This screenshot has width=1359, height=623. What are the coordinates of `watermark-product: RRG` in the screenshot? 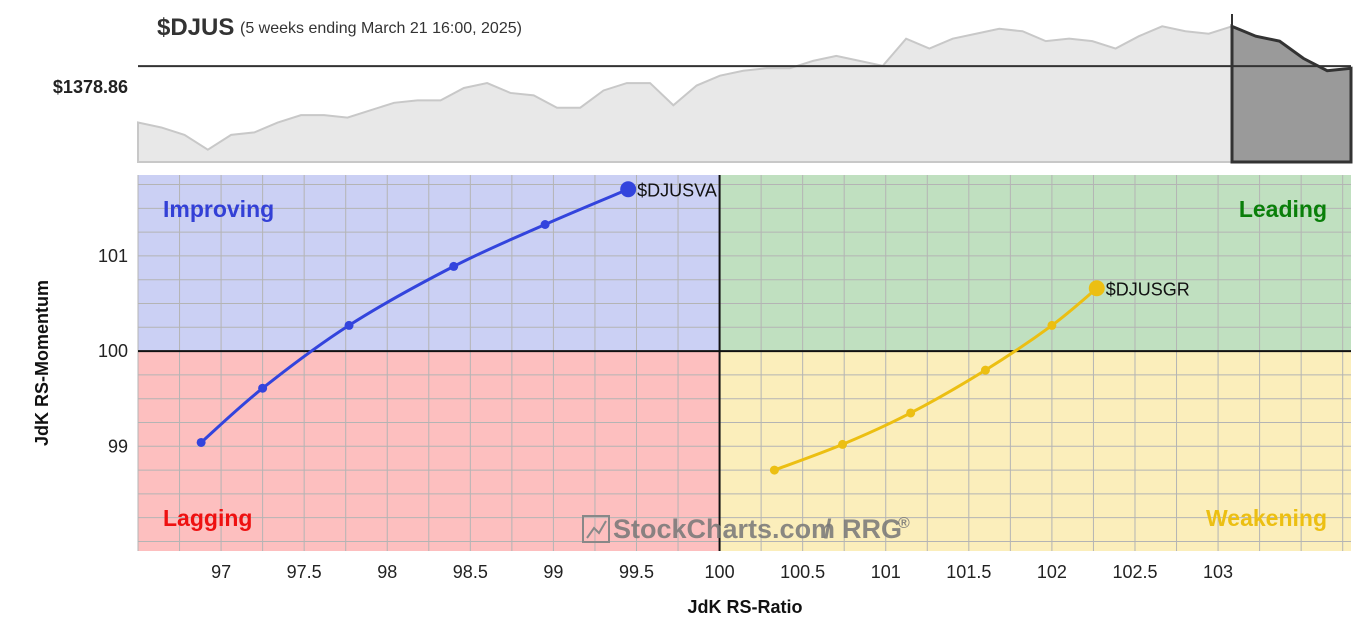 It's located at (872, 529).